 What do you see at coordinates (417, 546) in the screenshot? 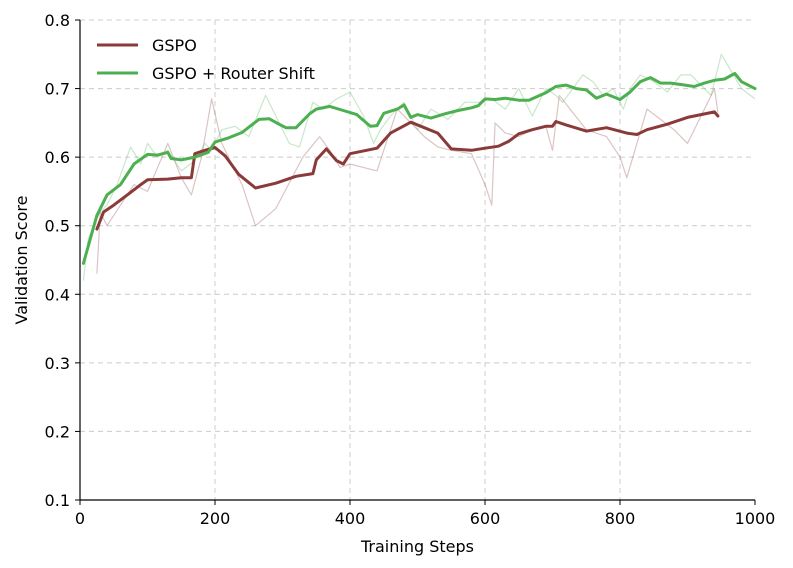
I see `x-axis-label: Training Steps` at bounding box center [417, 546].